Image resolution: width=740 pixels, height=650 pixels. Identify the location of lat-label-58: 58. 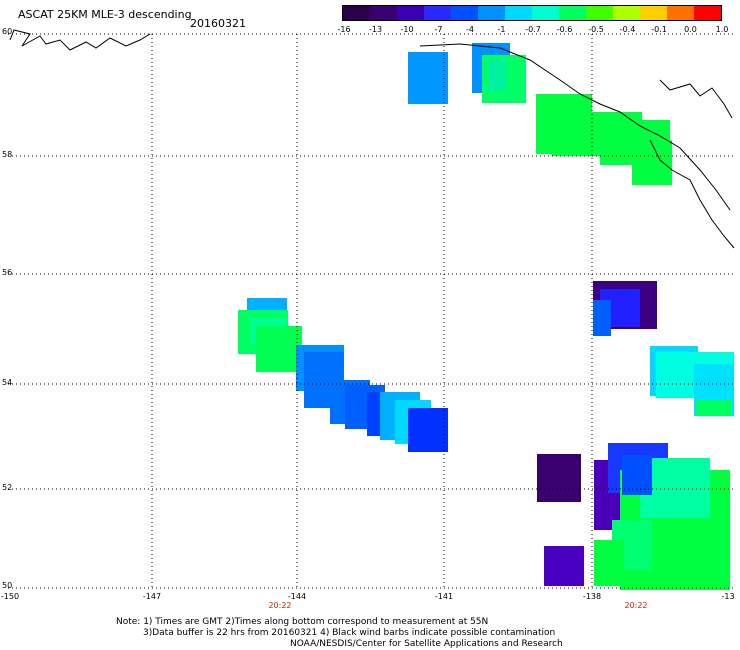
(7, 154).